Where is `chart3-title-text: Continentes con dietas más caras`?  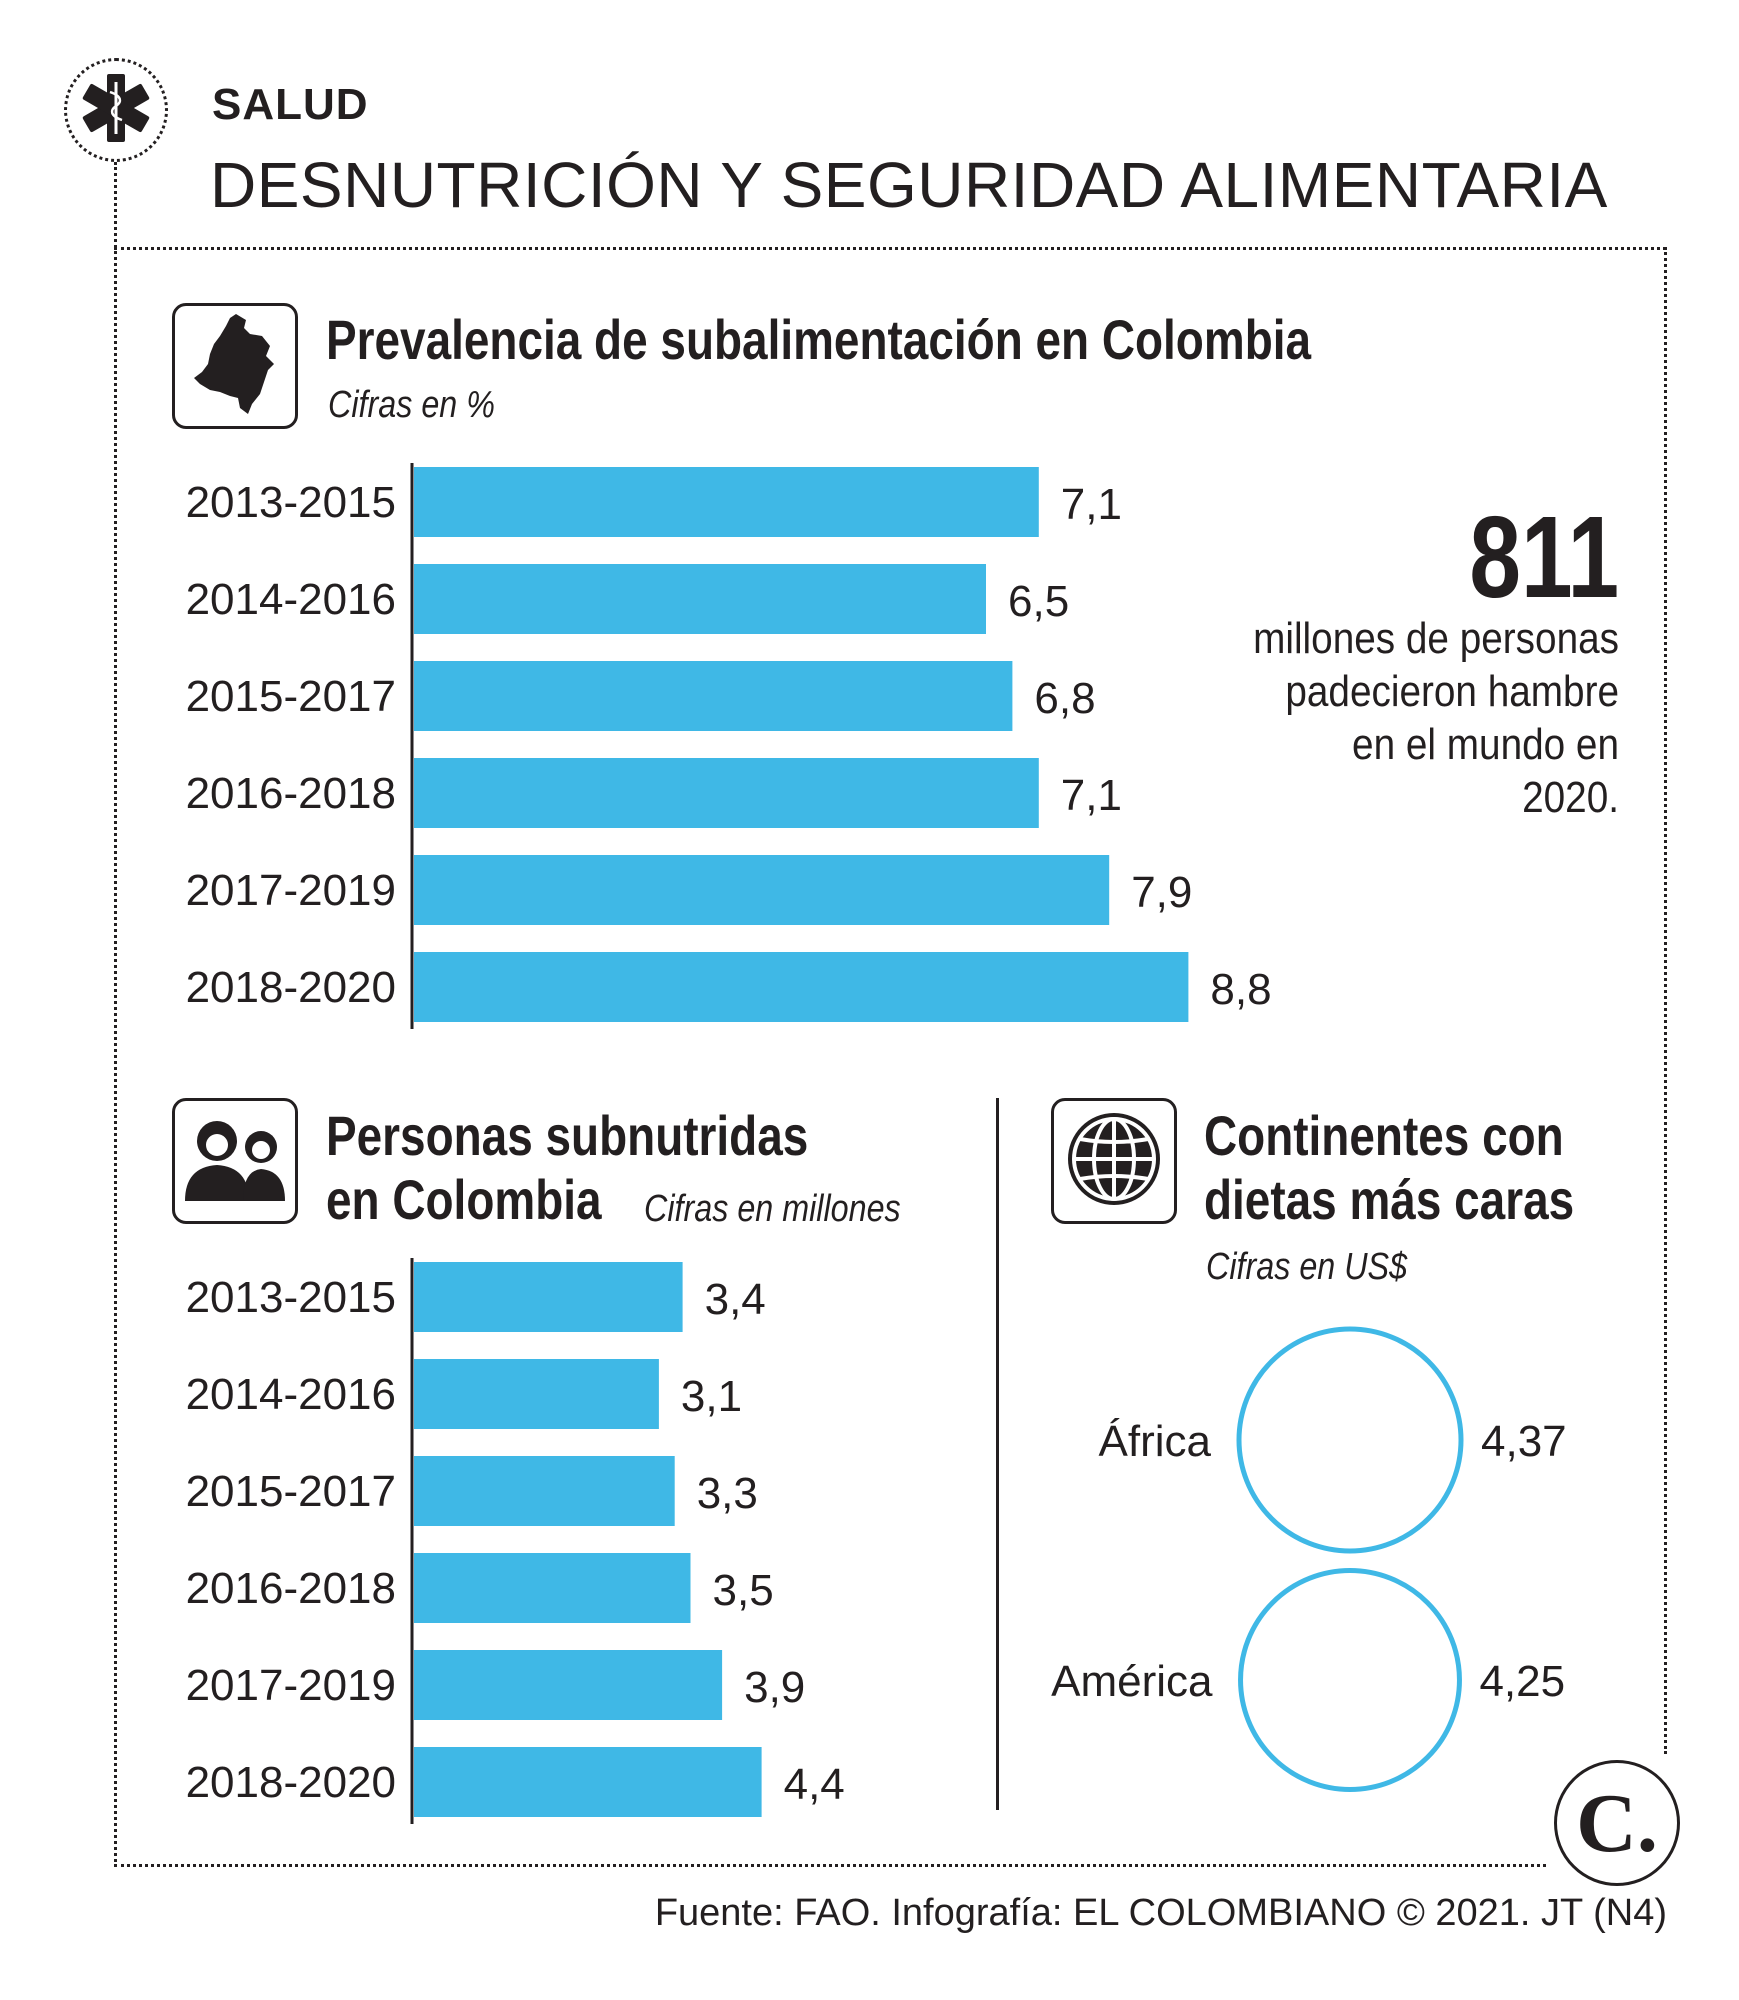
chart3-title-text: Continentes con dietas más caras is located at coordinates (1389, 1167).